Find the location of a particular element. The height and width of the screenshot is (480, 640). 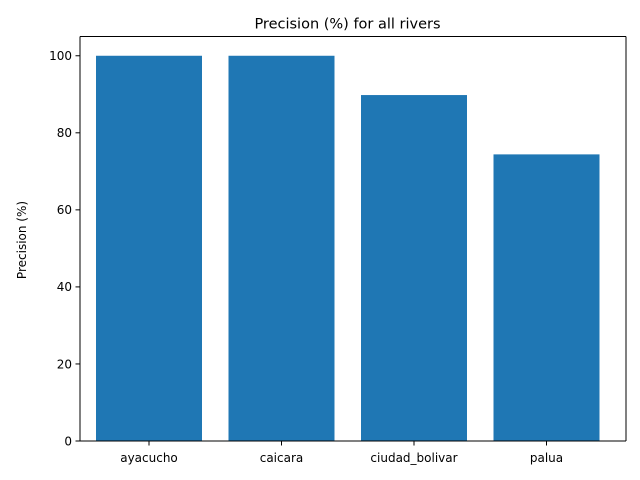

bar-ayacucho is located at coordinates (149, 248).